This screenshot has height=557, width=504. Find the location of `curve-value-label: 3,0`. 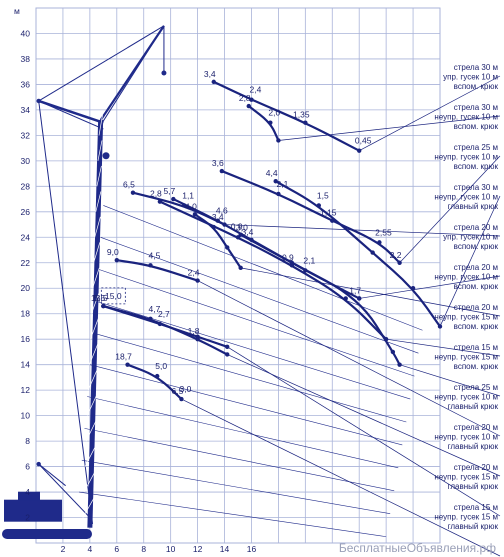

curve-value-label: 3,0 is located at coordinates (186, 389).